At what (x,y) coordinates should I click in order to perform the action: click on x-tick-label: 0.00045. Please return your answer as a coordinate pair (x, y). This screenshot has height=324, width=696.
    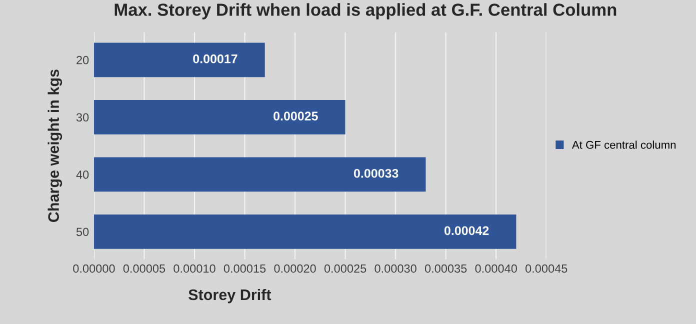
    Looking at the image, I should click on (546, 268).